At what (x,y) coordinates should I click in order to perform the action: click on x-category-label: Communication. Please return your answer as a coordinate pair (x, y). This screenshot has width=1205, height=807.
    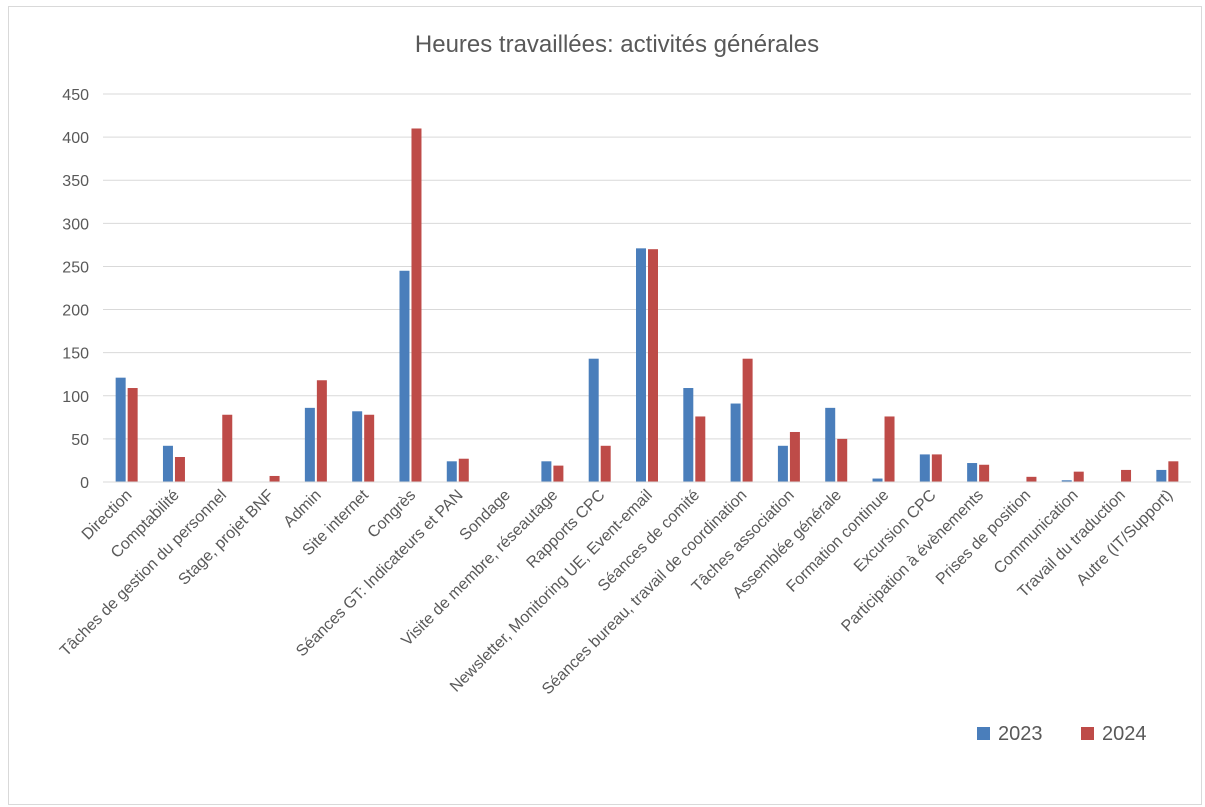
    Looking at the image, I should click on (1036, 532).